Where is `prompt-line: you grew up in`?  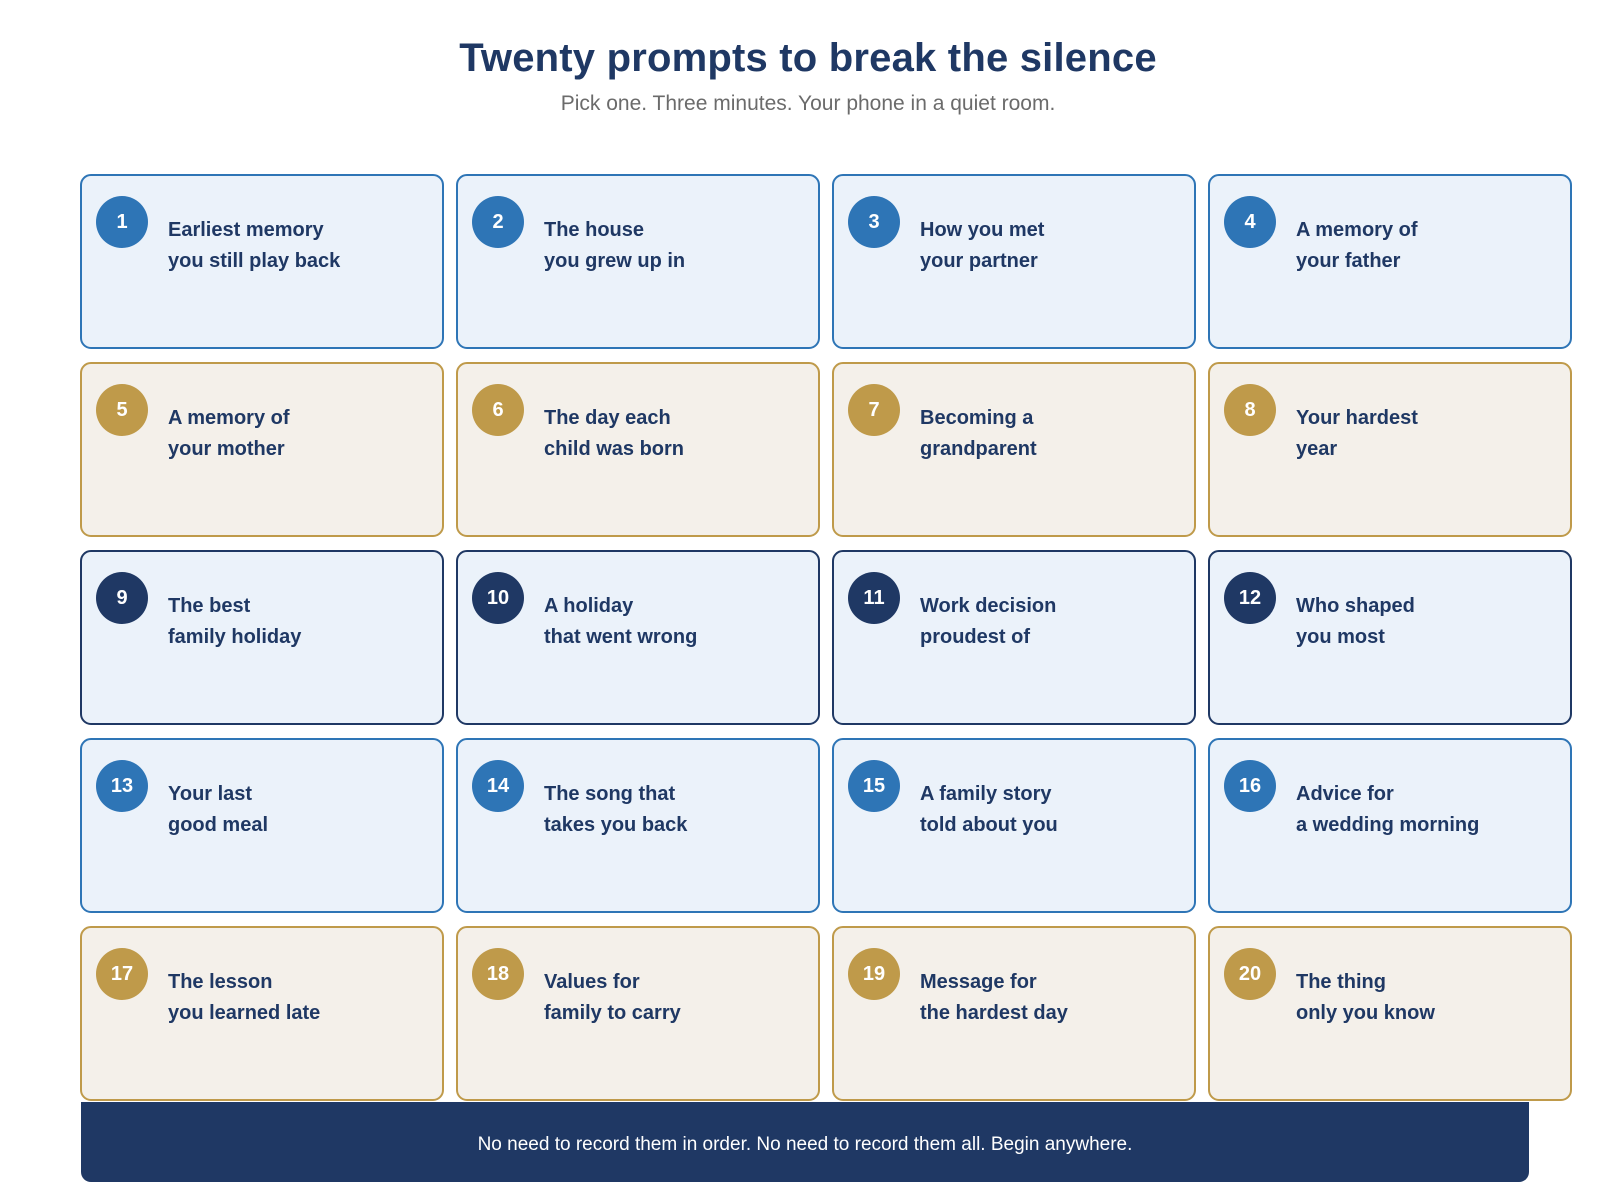 prompt-line: you grew up in is located at coordinates (615, 261).